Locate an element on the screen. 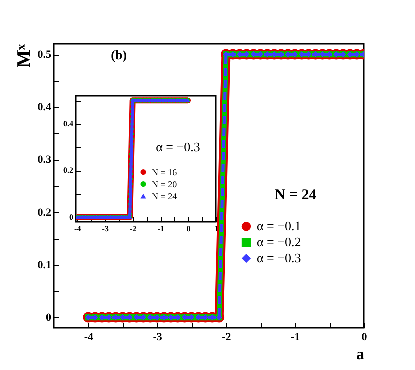 The image size is (415, 370). y-tick-label: 0.1 is located at coordinates (45, 265).